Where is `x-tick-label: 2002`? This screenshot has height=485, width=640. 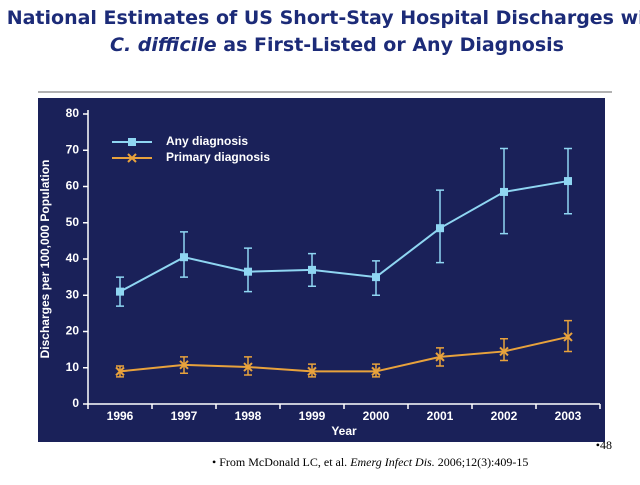 x-tick-label: 2002 is located at coordinates (504, 416).